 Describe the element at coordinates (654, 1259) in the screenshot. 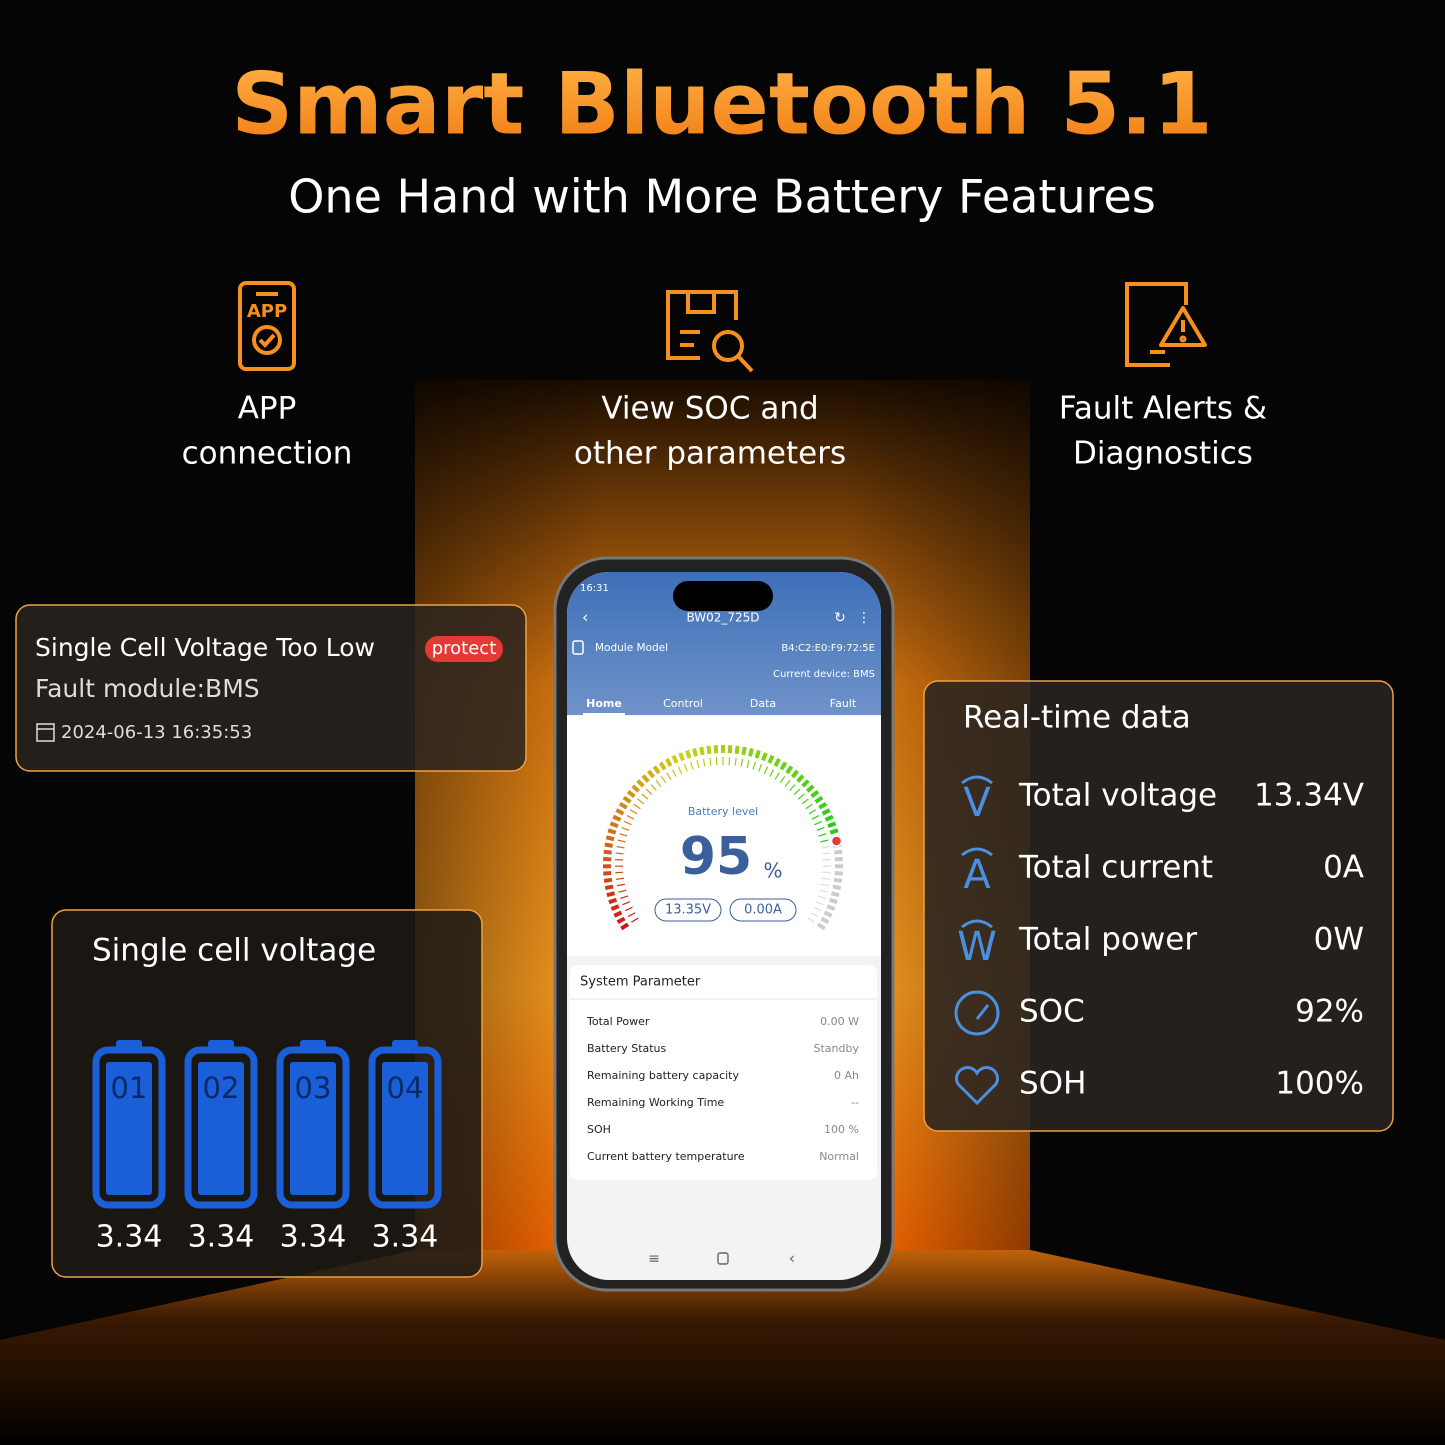

I see `nav-menu: ≡` at that location.